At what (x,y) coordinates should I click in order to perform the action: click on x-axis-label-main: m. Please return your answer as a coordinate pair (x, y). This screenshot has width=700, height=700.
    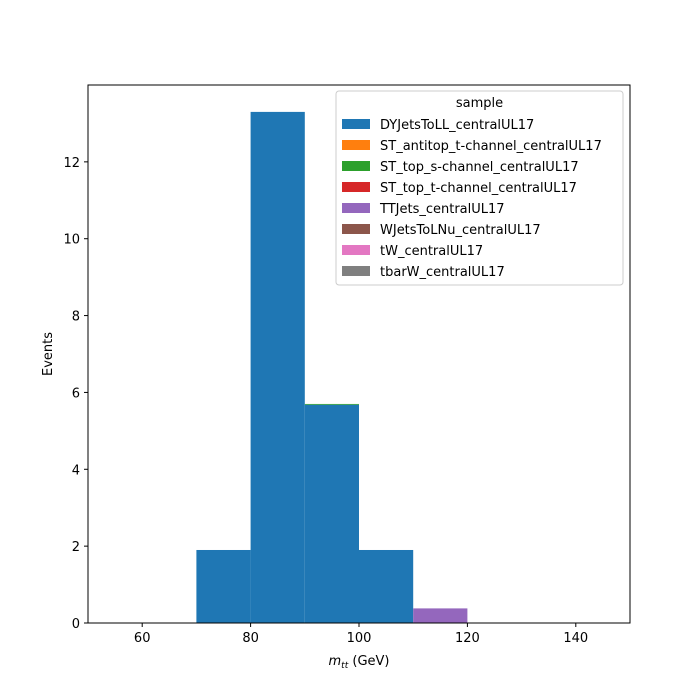
    Looking at the image, I should click on (335, 661).